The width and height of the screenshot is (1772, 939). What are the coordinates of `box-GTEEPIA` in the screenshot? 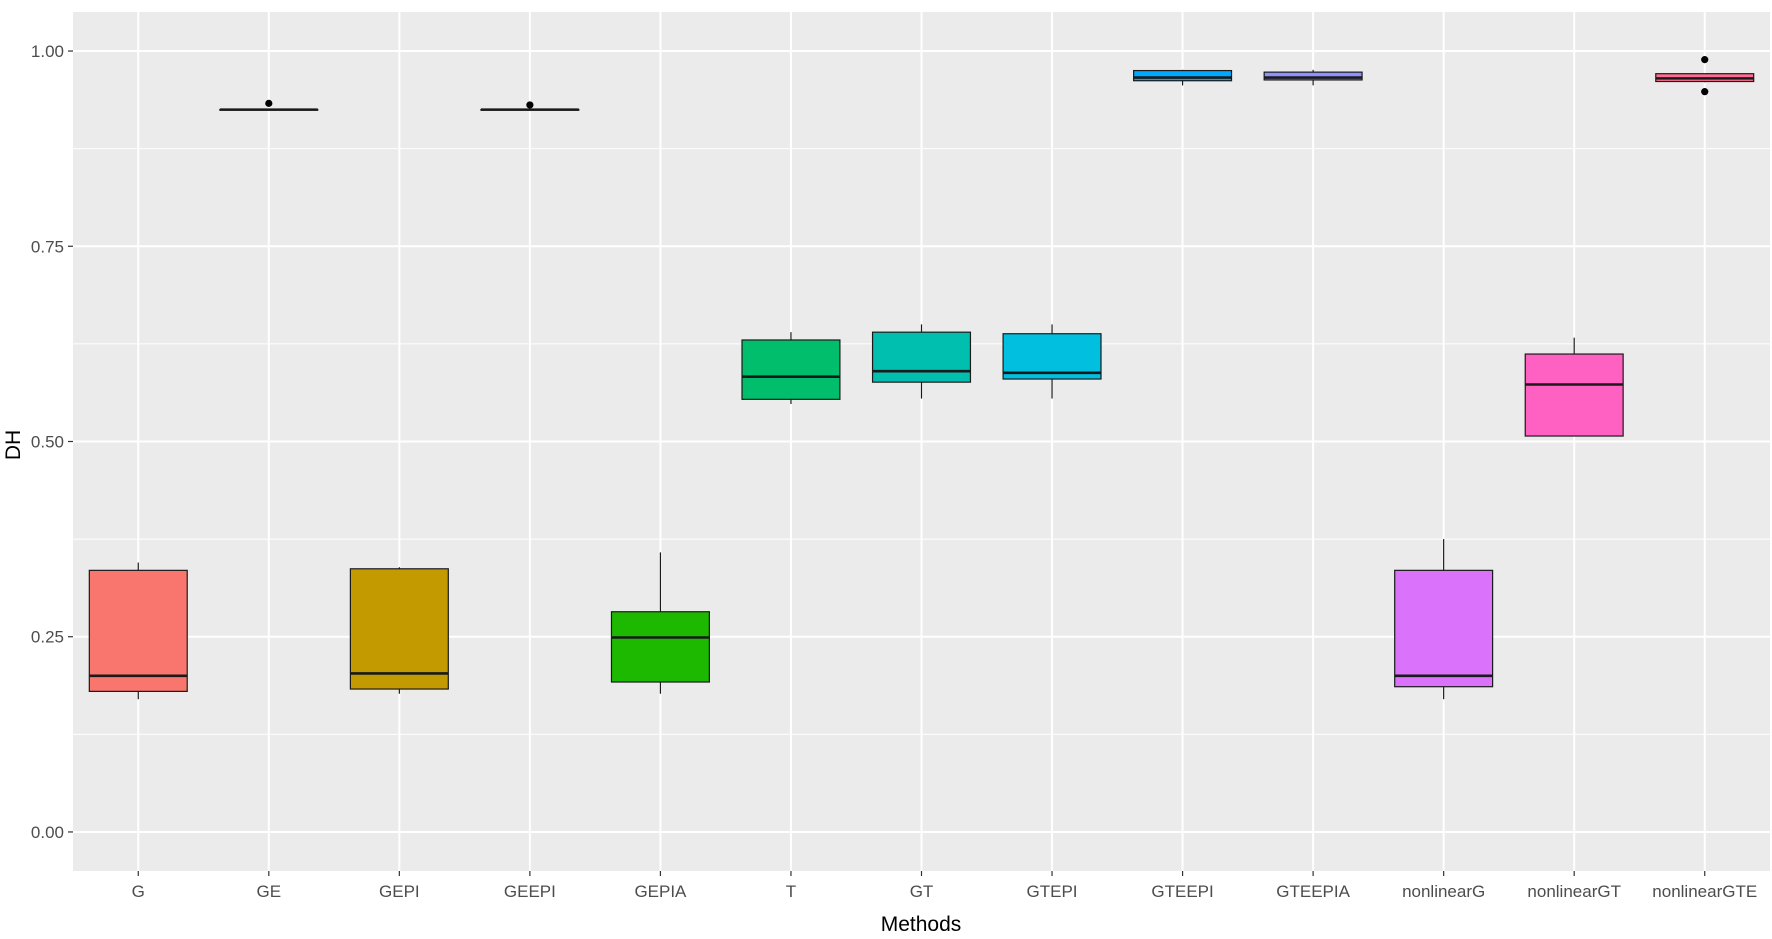 It's located at (1313, 77).